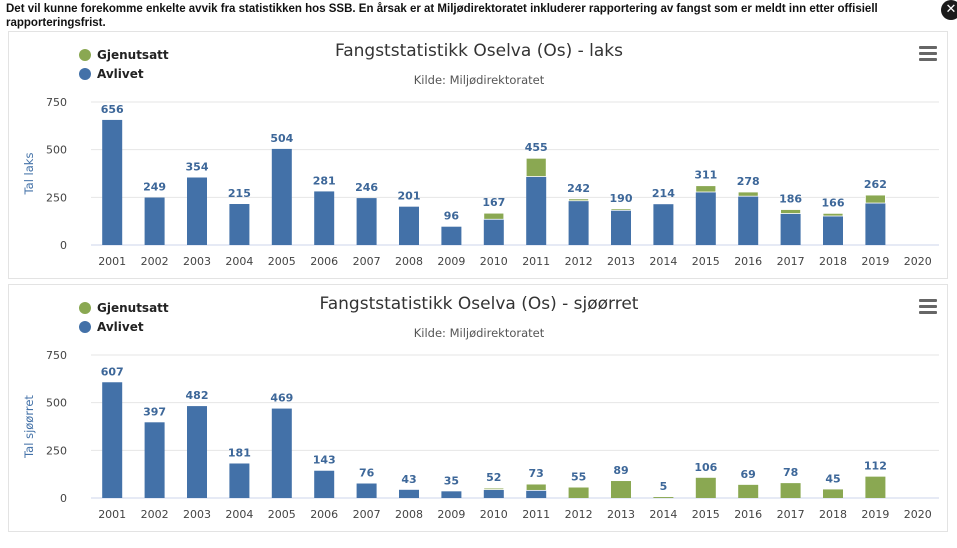 This screenshot has width=957, height=548. Describe the element at coordinates (451, 261) in the screenshot. I see `x-tick-label: 2009` at that location.